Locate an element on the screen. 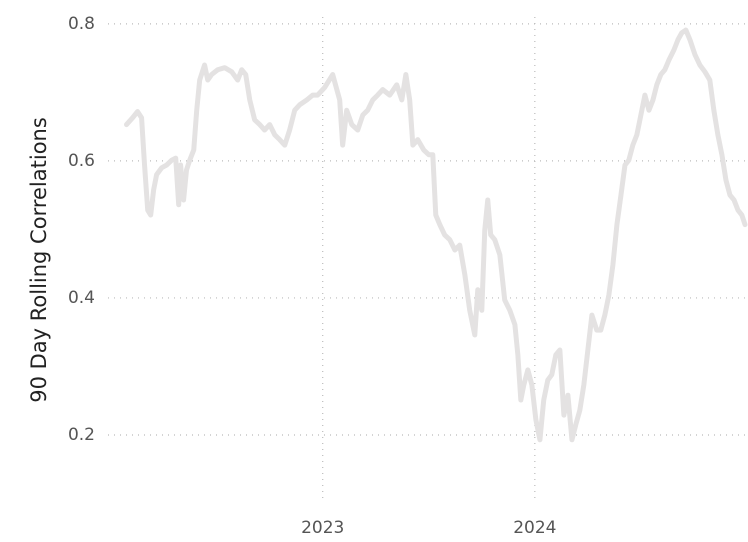 This screenshot has width=748, height=542. x-tick-label: 2023 is located at coordinates (322, 528).